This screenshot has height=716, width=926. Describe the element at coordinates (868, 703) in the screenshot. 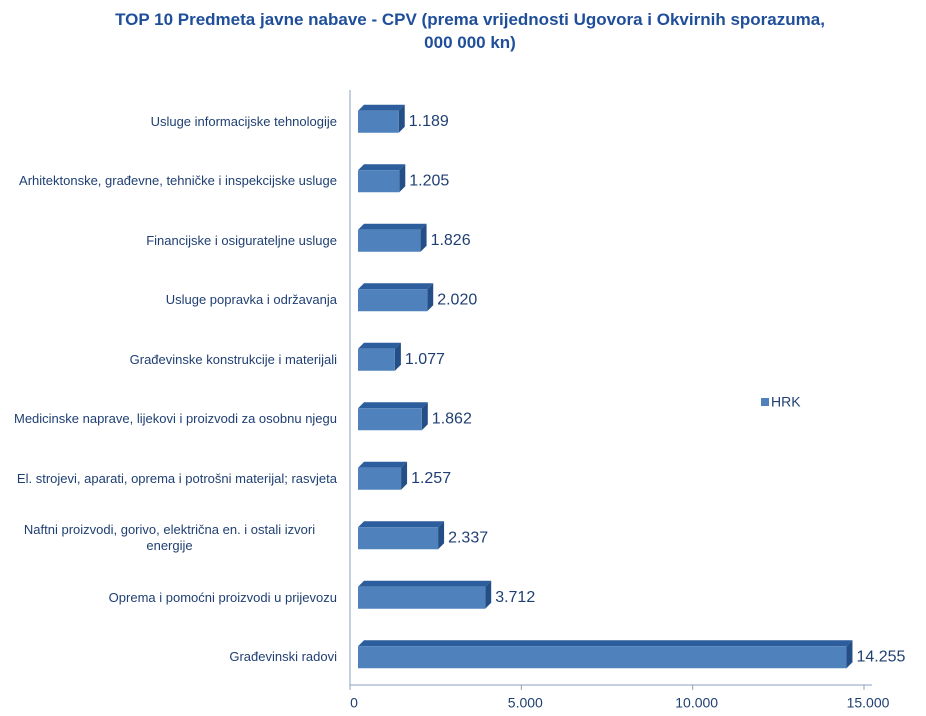

I see `x-tick-label: 15.000` at that location.